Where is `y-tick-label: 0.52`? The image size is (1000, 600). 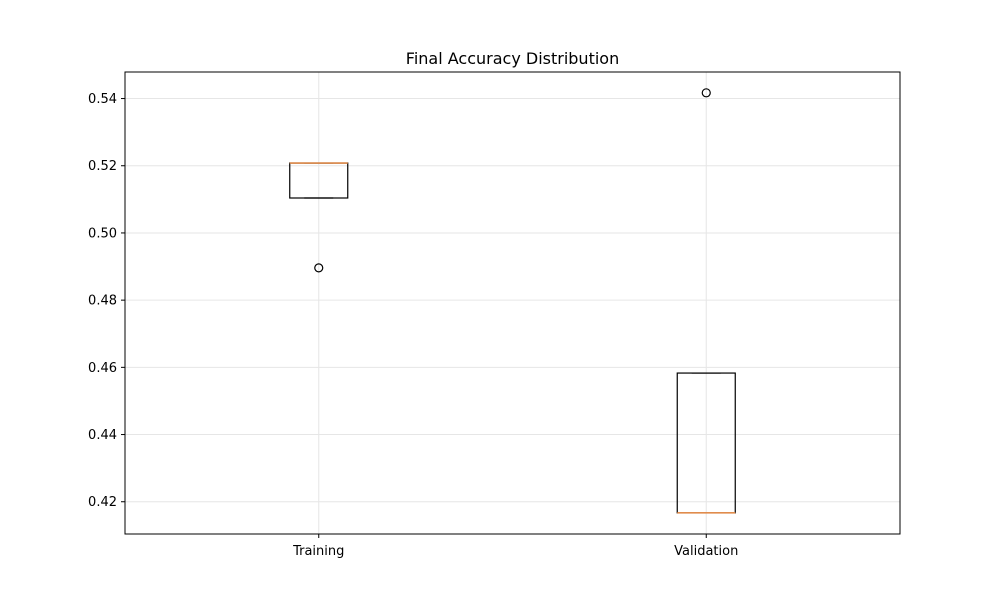
y-tick-label: 0.52 is located at coordinates (102, 166).